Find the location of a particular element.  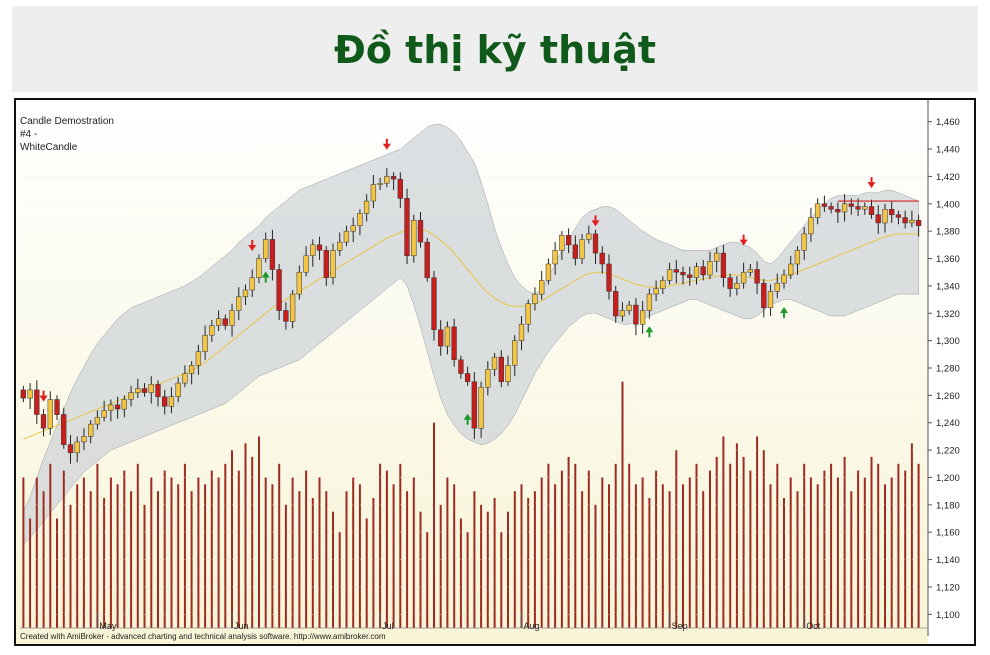

y-tick-label: 1,140 is located at coordinates (948, 560).